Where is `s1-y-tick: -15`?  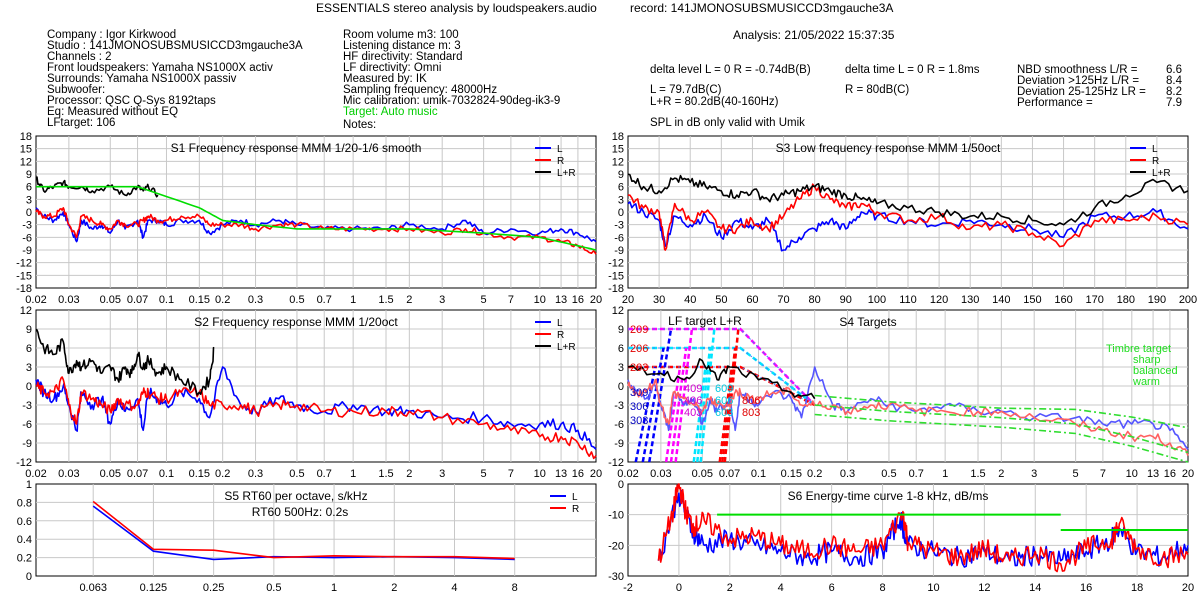 s1-y-tick: -15 is located at coordinates (24, 276).